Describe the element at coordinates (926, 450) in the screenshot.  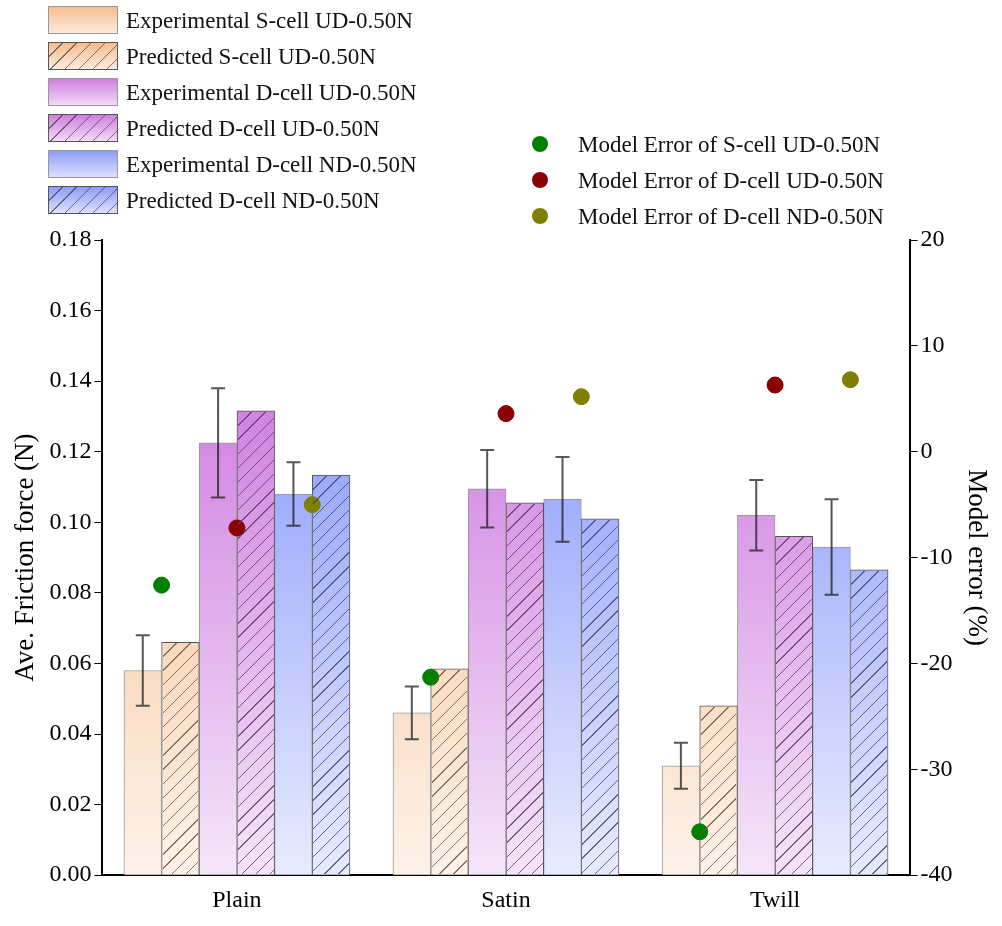
I see `y2-tick-label: 0` at that location.